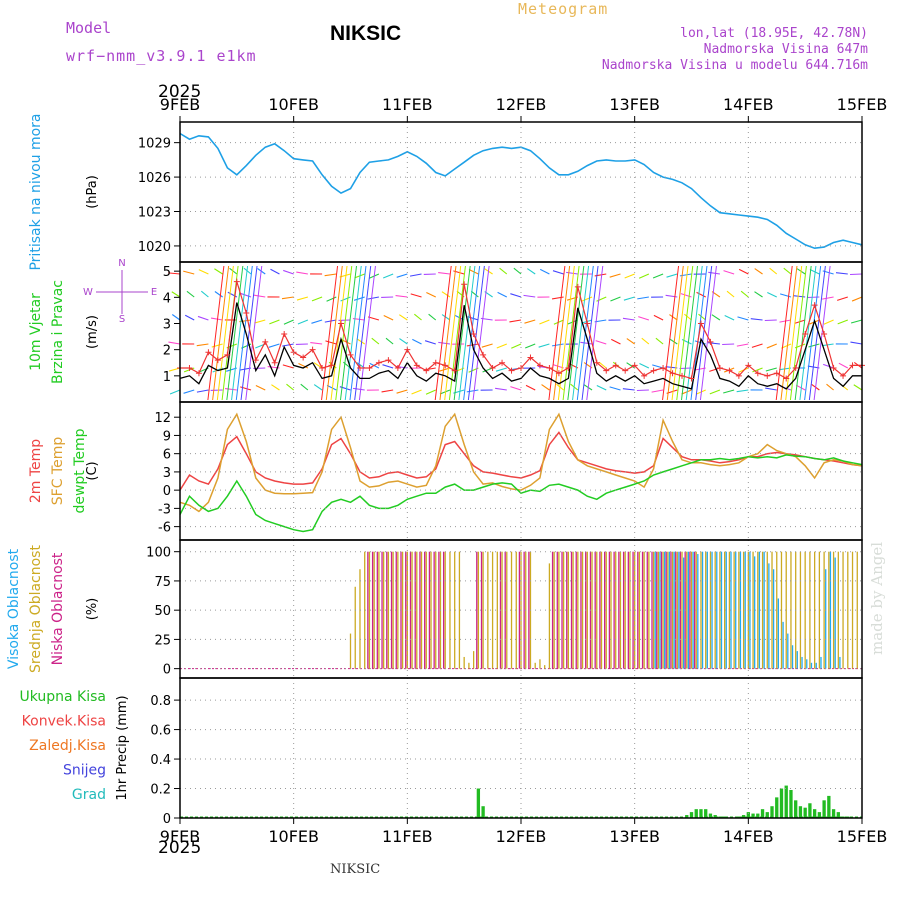  What do you see at coordinates (167, 324) in the screenshot?
I see `y-tick-label: 3` at bounding box center [167, 324].